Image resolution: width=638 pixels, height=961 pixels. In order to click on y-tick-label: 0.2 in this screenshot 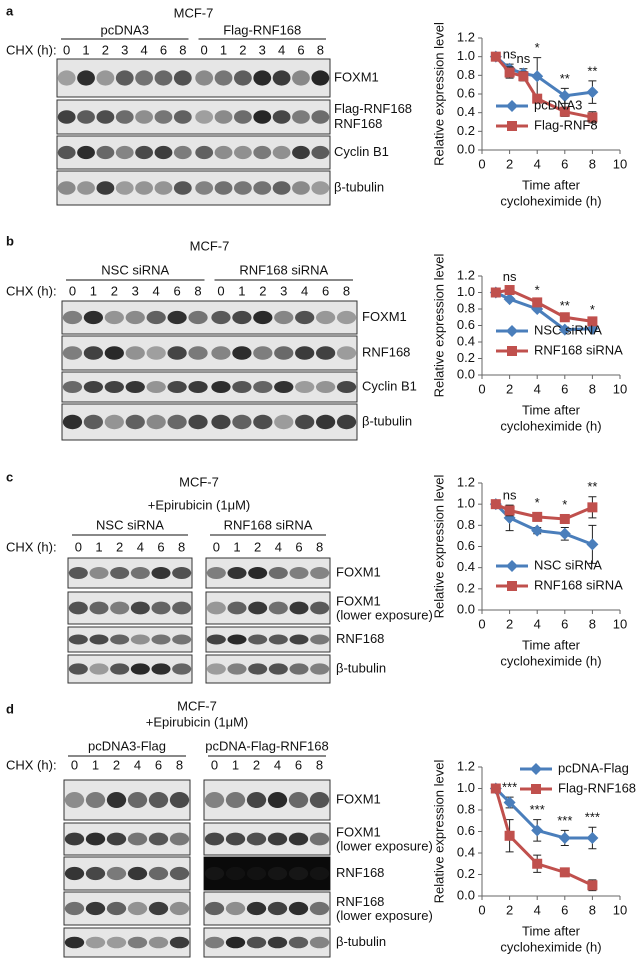, I will do `click(466, 130)`.